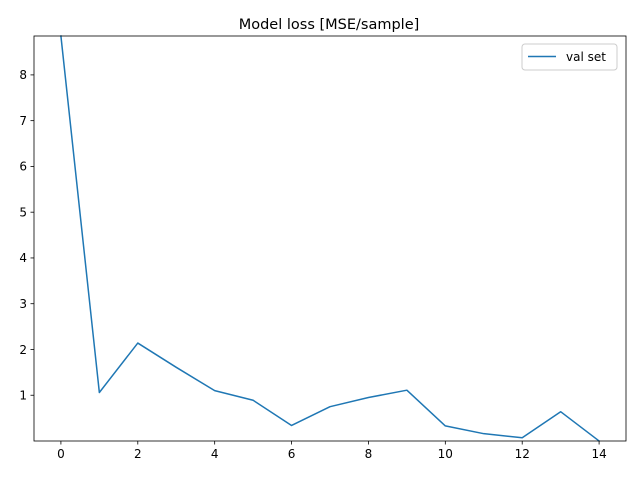 The width and height of the screenshot is (640, 480). I want to click on chart-title: Model loss [MSE/sample], so click(329, 25).